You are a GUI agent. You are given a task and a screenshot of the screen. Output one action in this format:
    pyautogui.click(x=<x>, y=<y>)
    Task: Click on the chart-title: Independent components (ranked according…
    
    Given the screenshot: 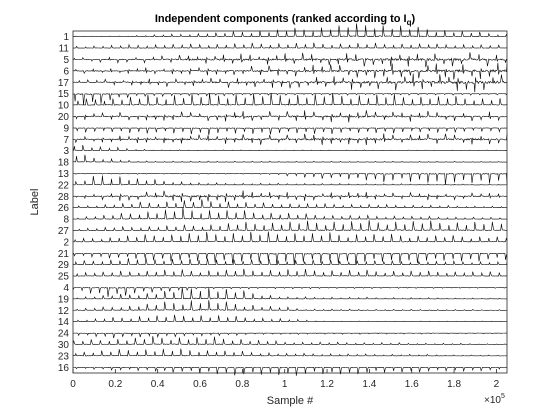 What is the action you would take?
    pyautogui.click(x=285, y=20)
    